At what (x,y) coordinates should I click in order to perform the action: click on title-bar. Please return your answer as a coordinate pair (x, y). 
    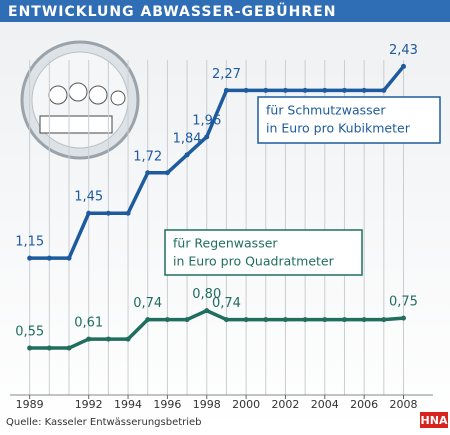
    Looking at the image, I should click on (225, 11).